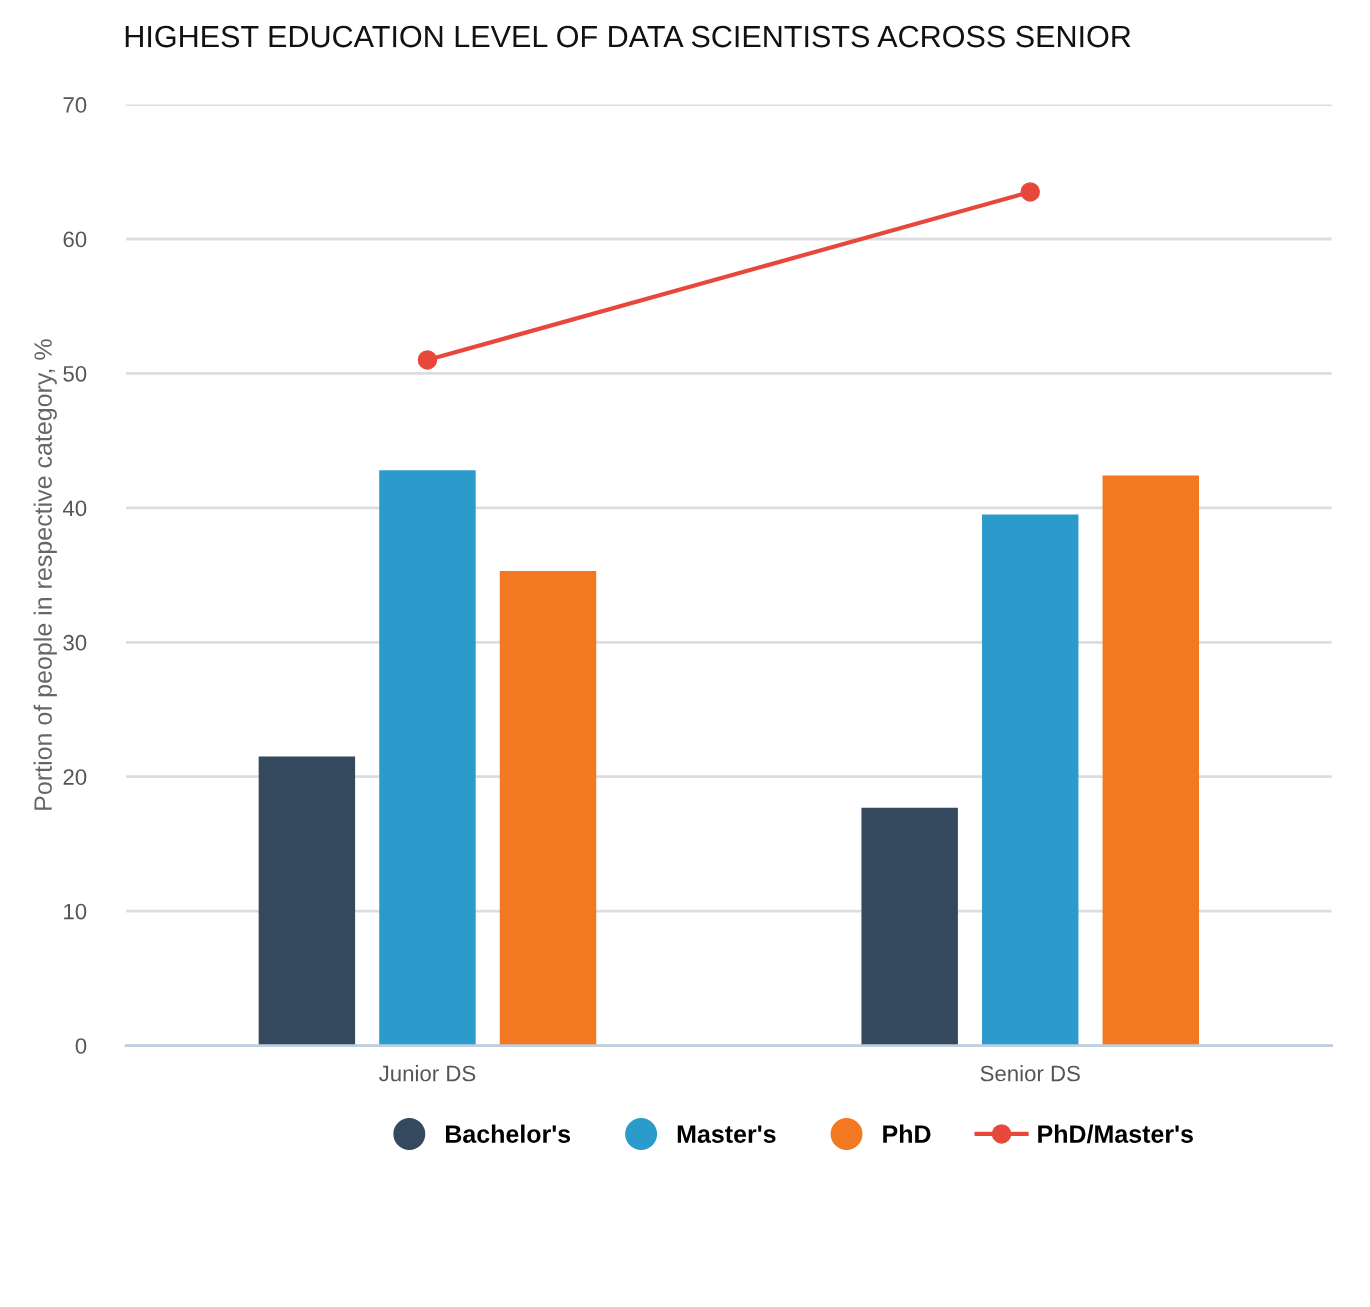 The height and width of the screenshot is (1307, 1370). What do you see at coordinates (628, 36) in the screenshot?
I see `chart-title: HIGHEST EDUCATION LEVEL OF DATA SCIENTISTS ACROSS SENIOR` at bounding box center [628, 36].